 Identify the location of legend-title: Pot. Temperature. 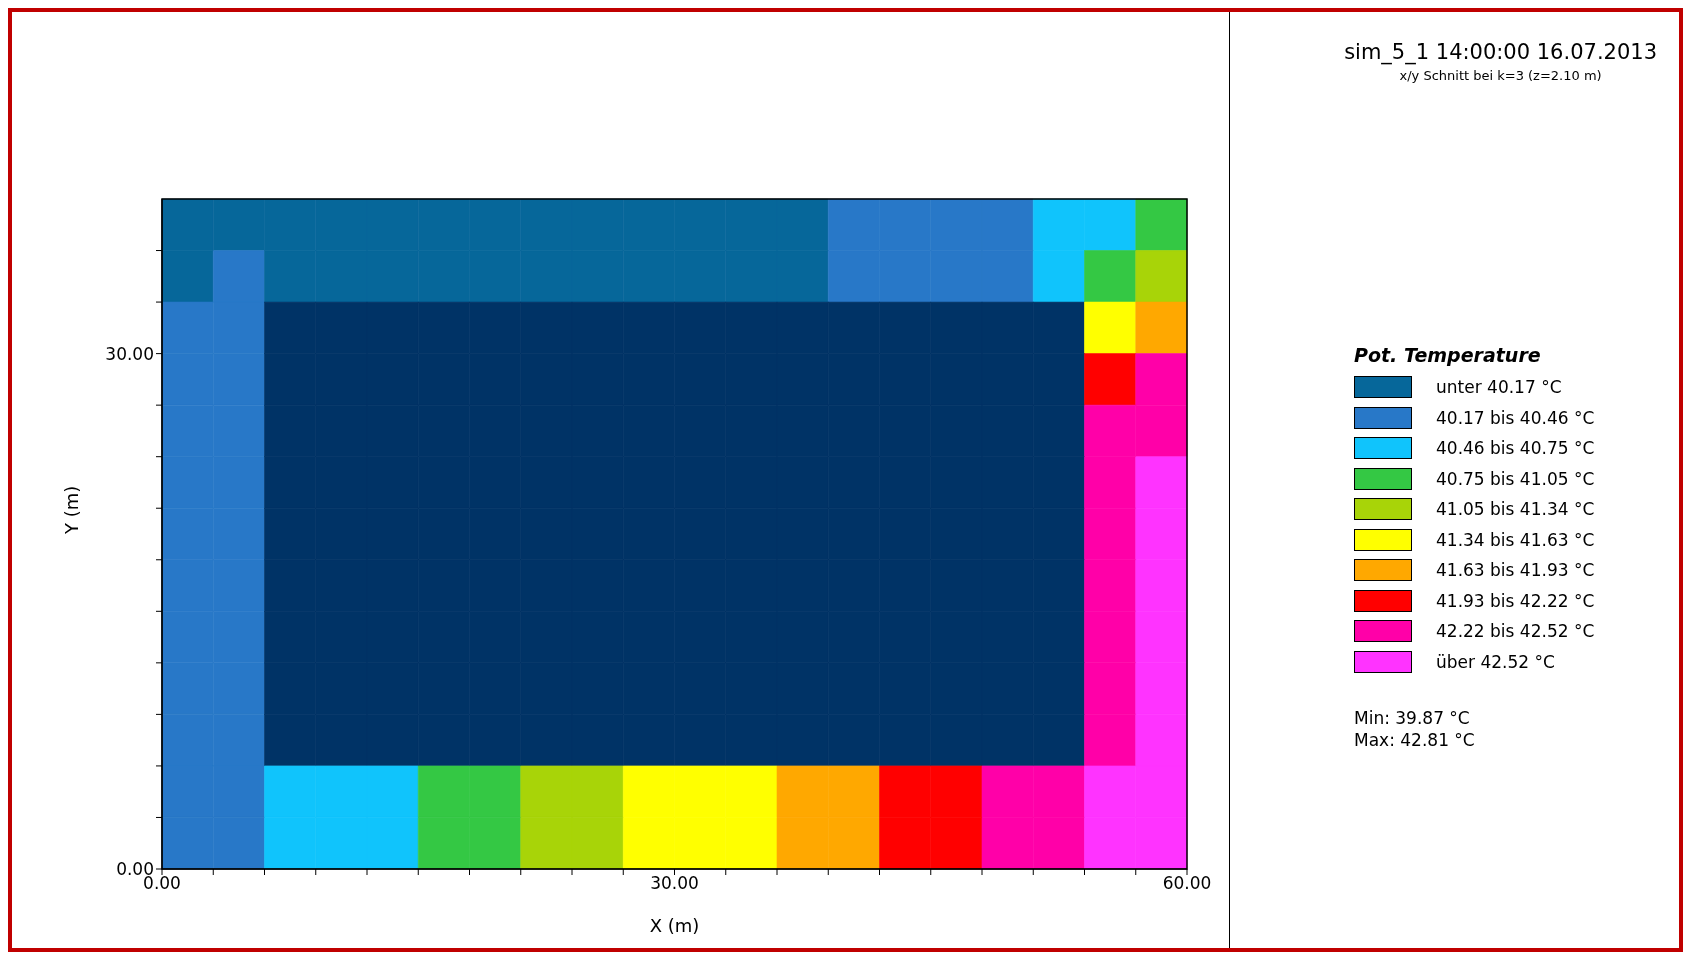
(1448, 355).